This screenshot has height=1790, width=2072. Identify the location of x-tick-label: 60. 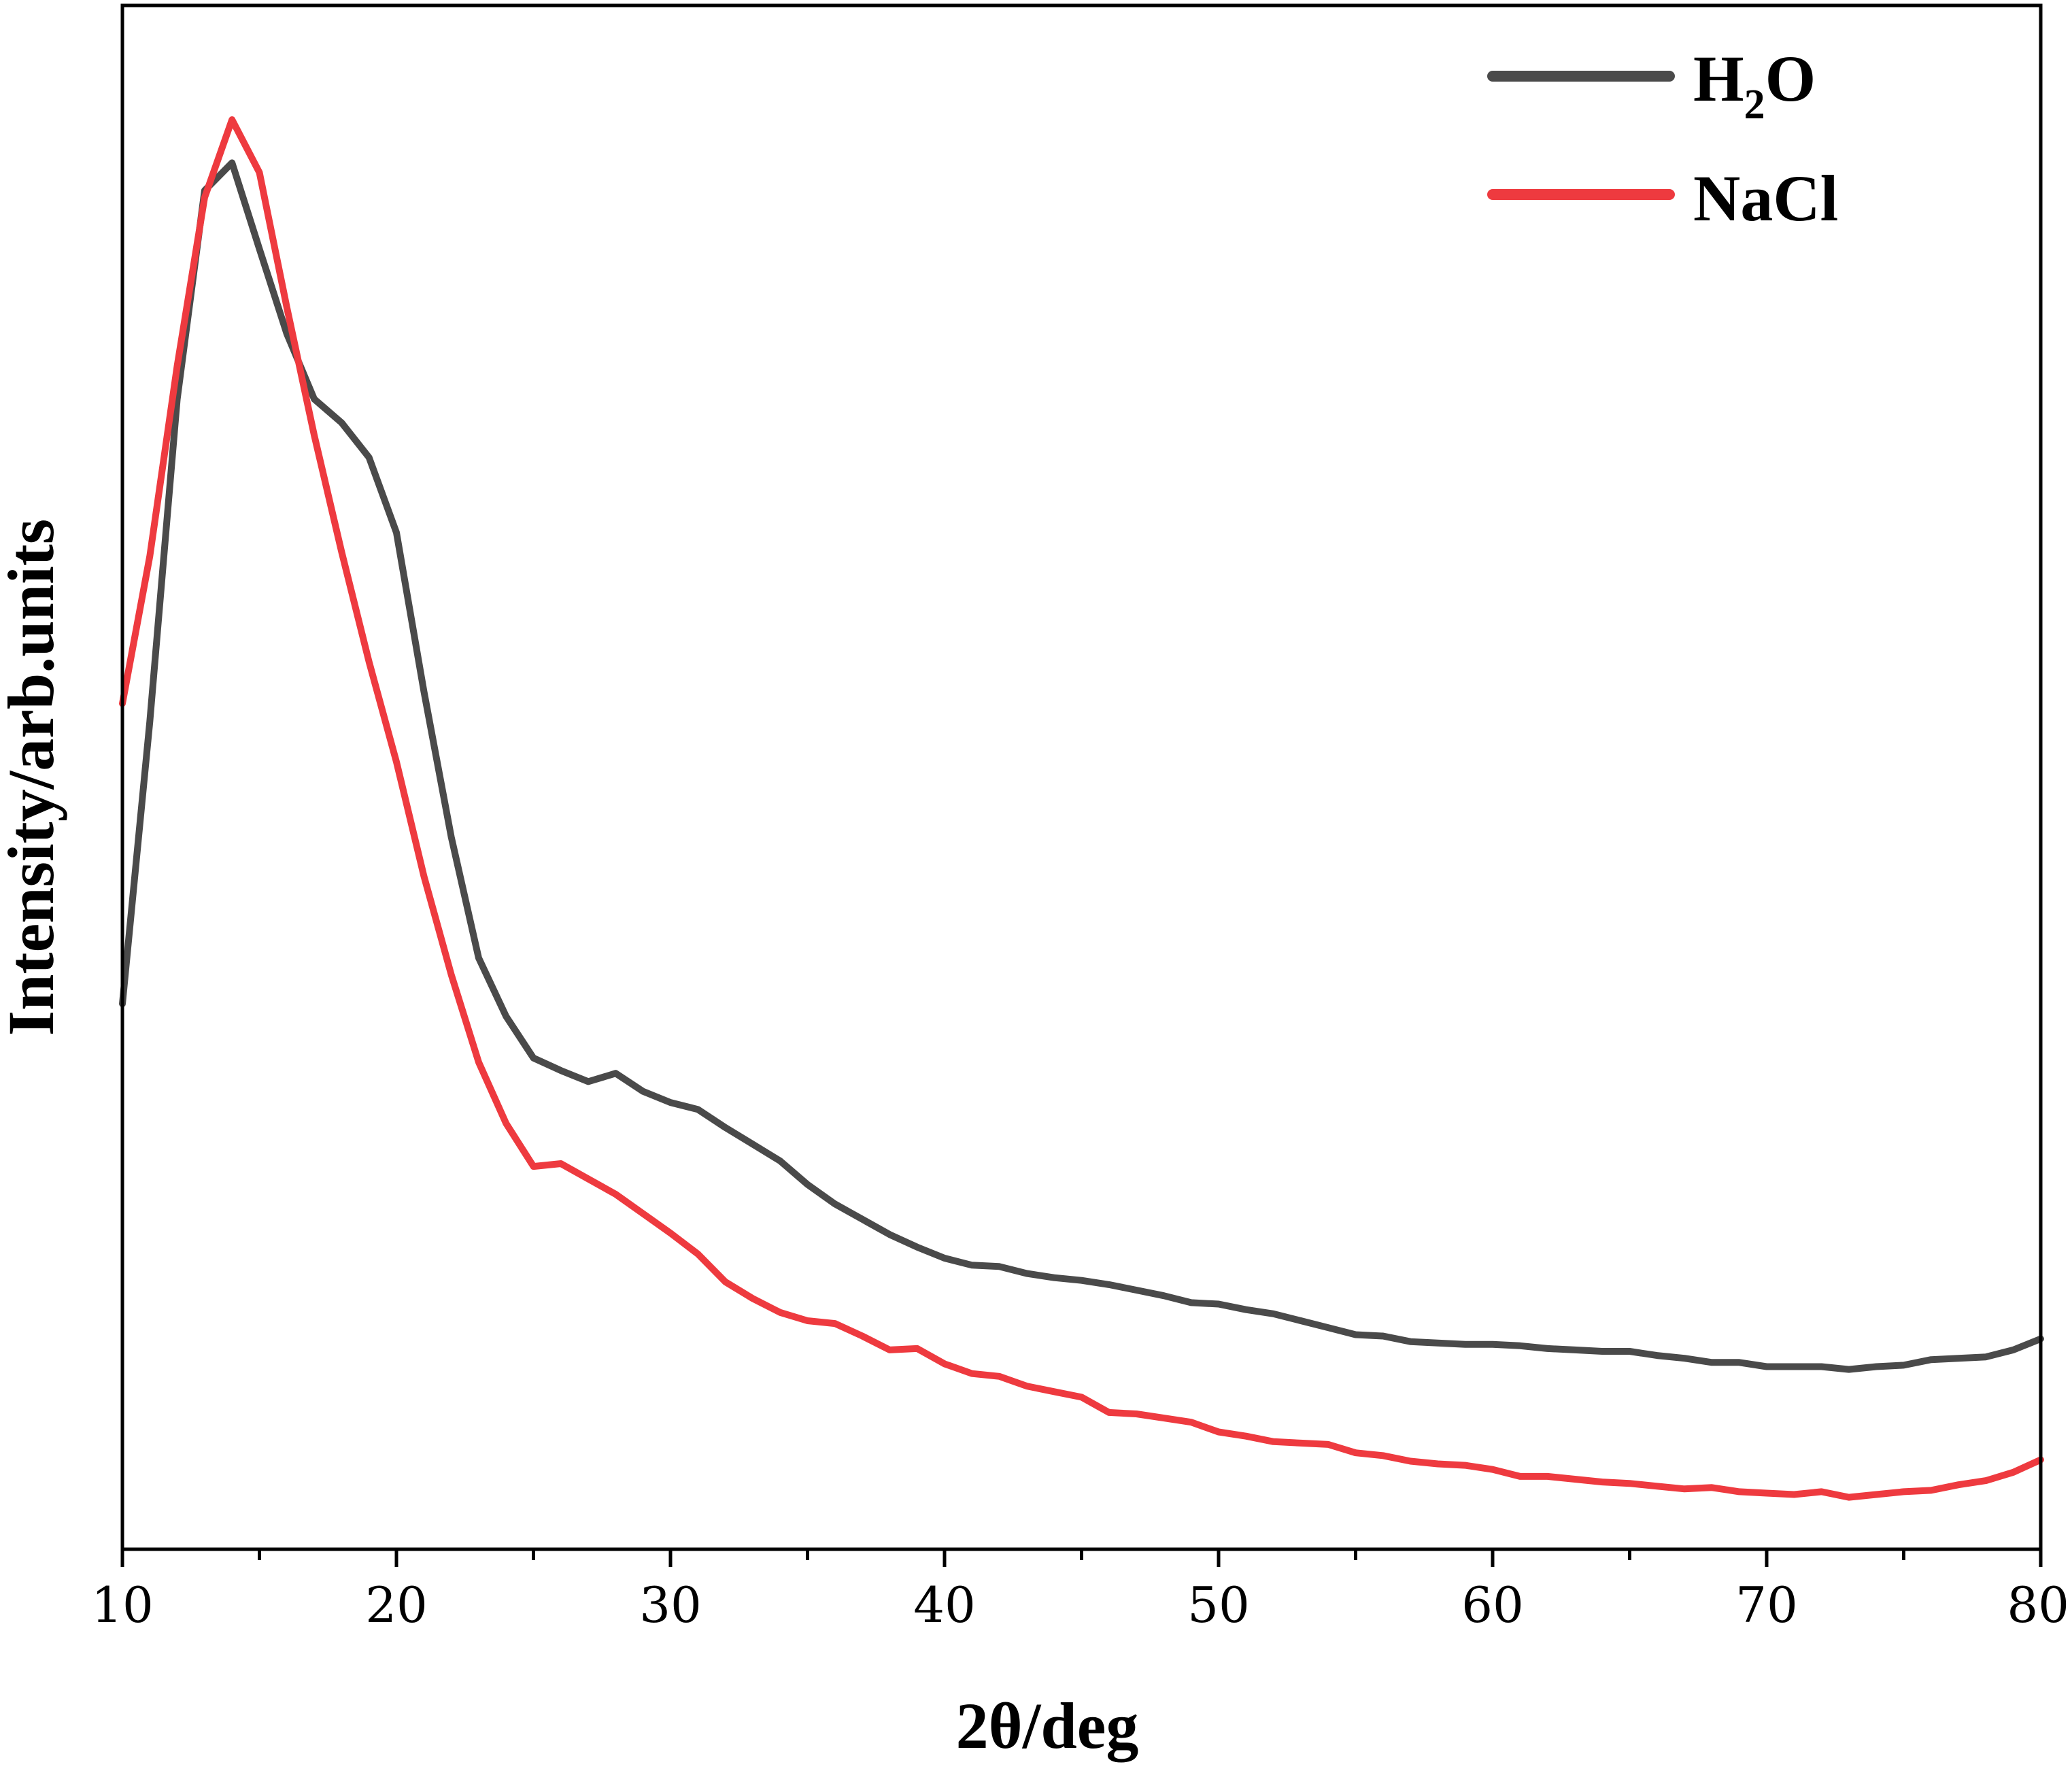
(1492, 1605).